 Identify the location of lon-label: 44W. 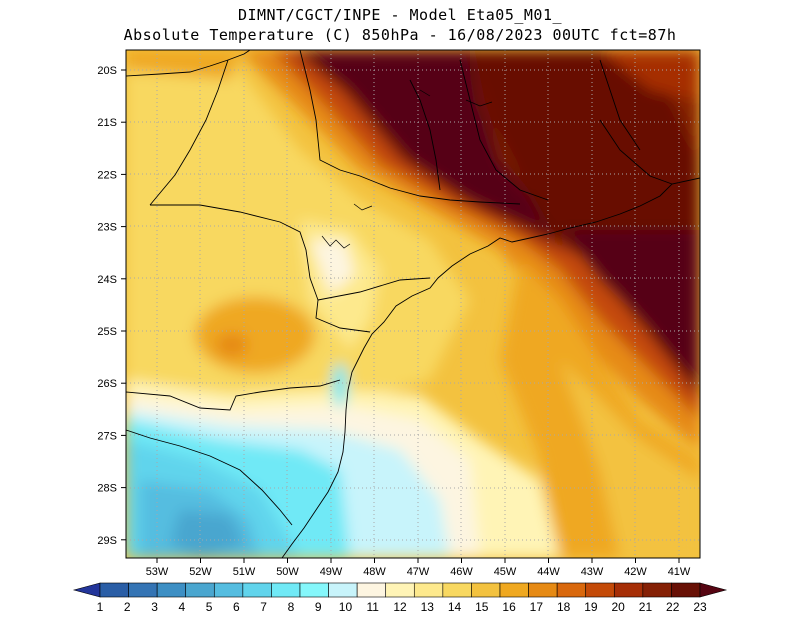
(548, 572).